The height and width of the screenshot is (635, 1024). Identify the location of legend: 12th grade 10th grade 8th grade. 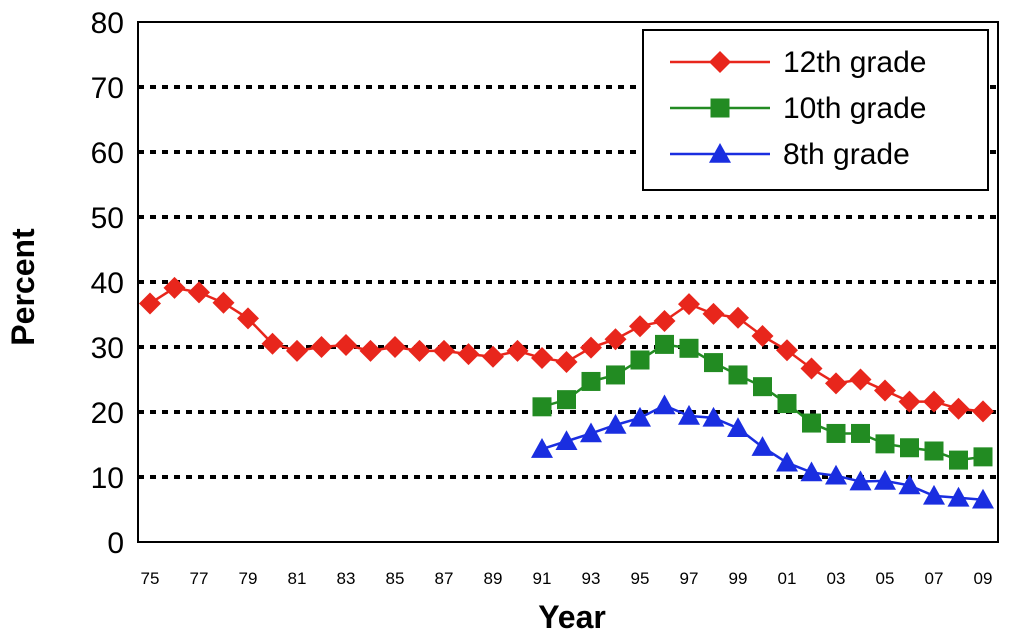
(815, 110).